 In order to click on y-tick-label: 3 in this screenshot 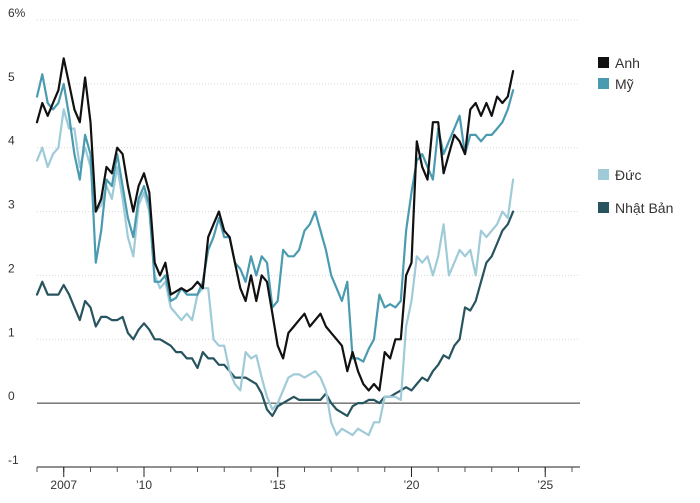, I will do `click(11, 205)`.